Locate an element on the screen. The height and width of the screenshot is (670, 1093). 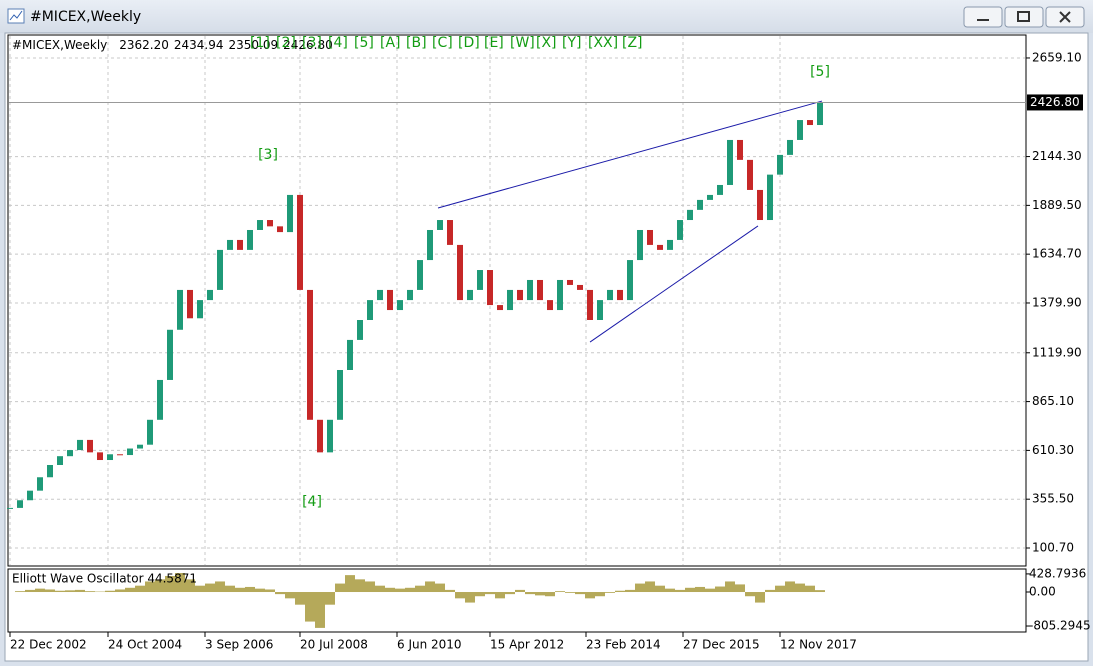
wave-button: [E] is located at coordinates (494, 43).